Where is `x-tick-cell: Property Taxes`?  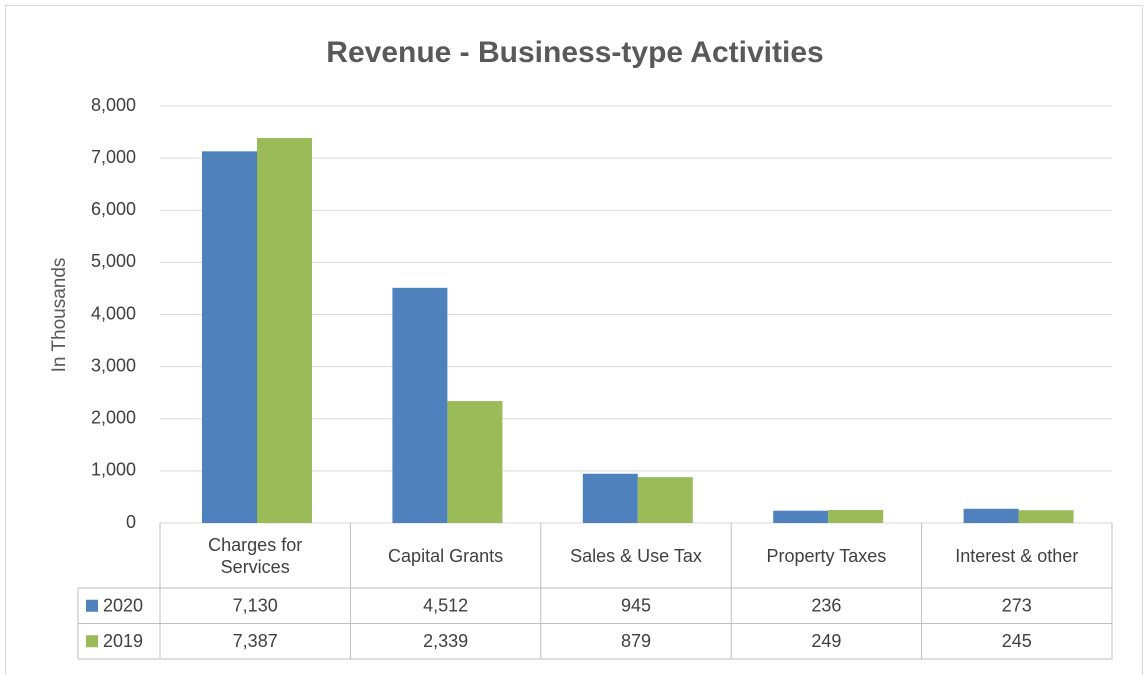
x-tick-cell: Property Taxes is located at coordinates (826, 555).